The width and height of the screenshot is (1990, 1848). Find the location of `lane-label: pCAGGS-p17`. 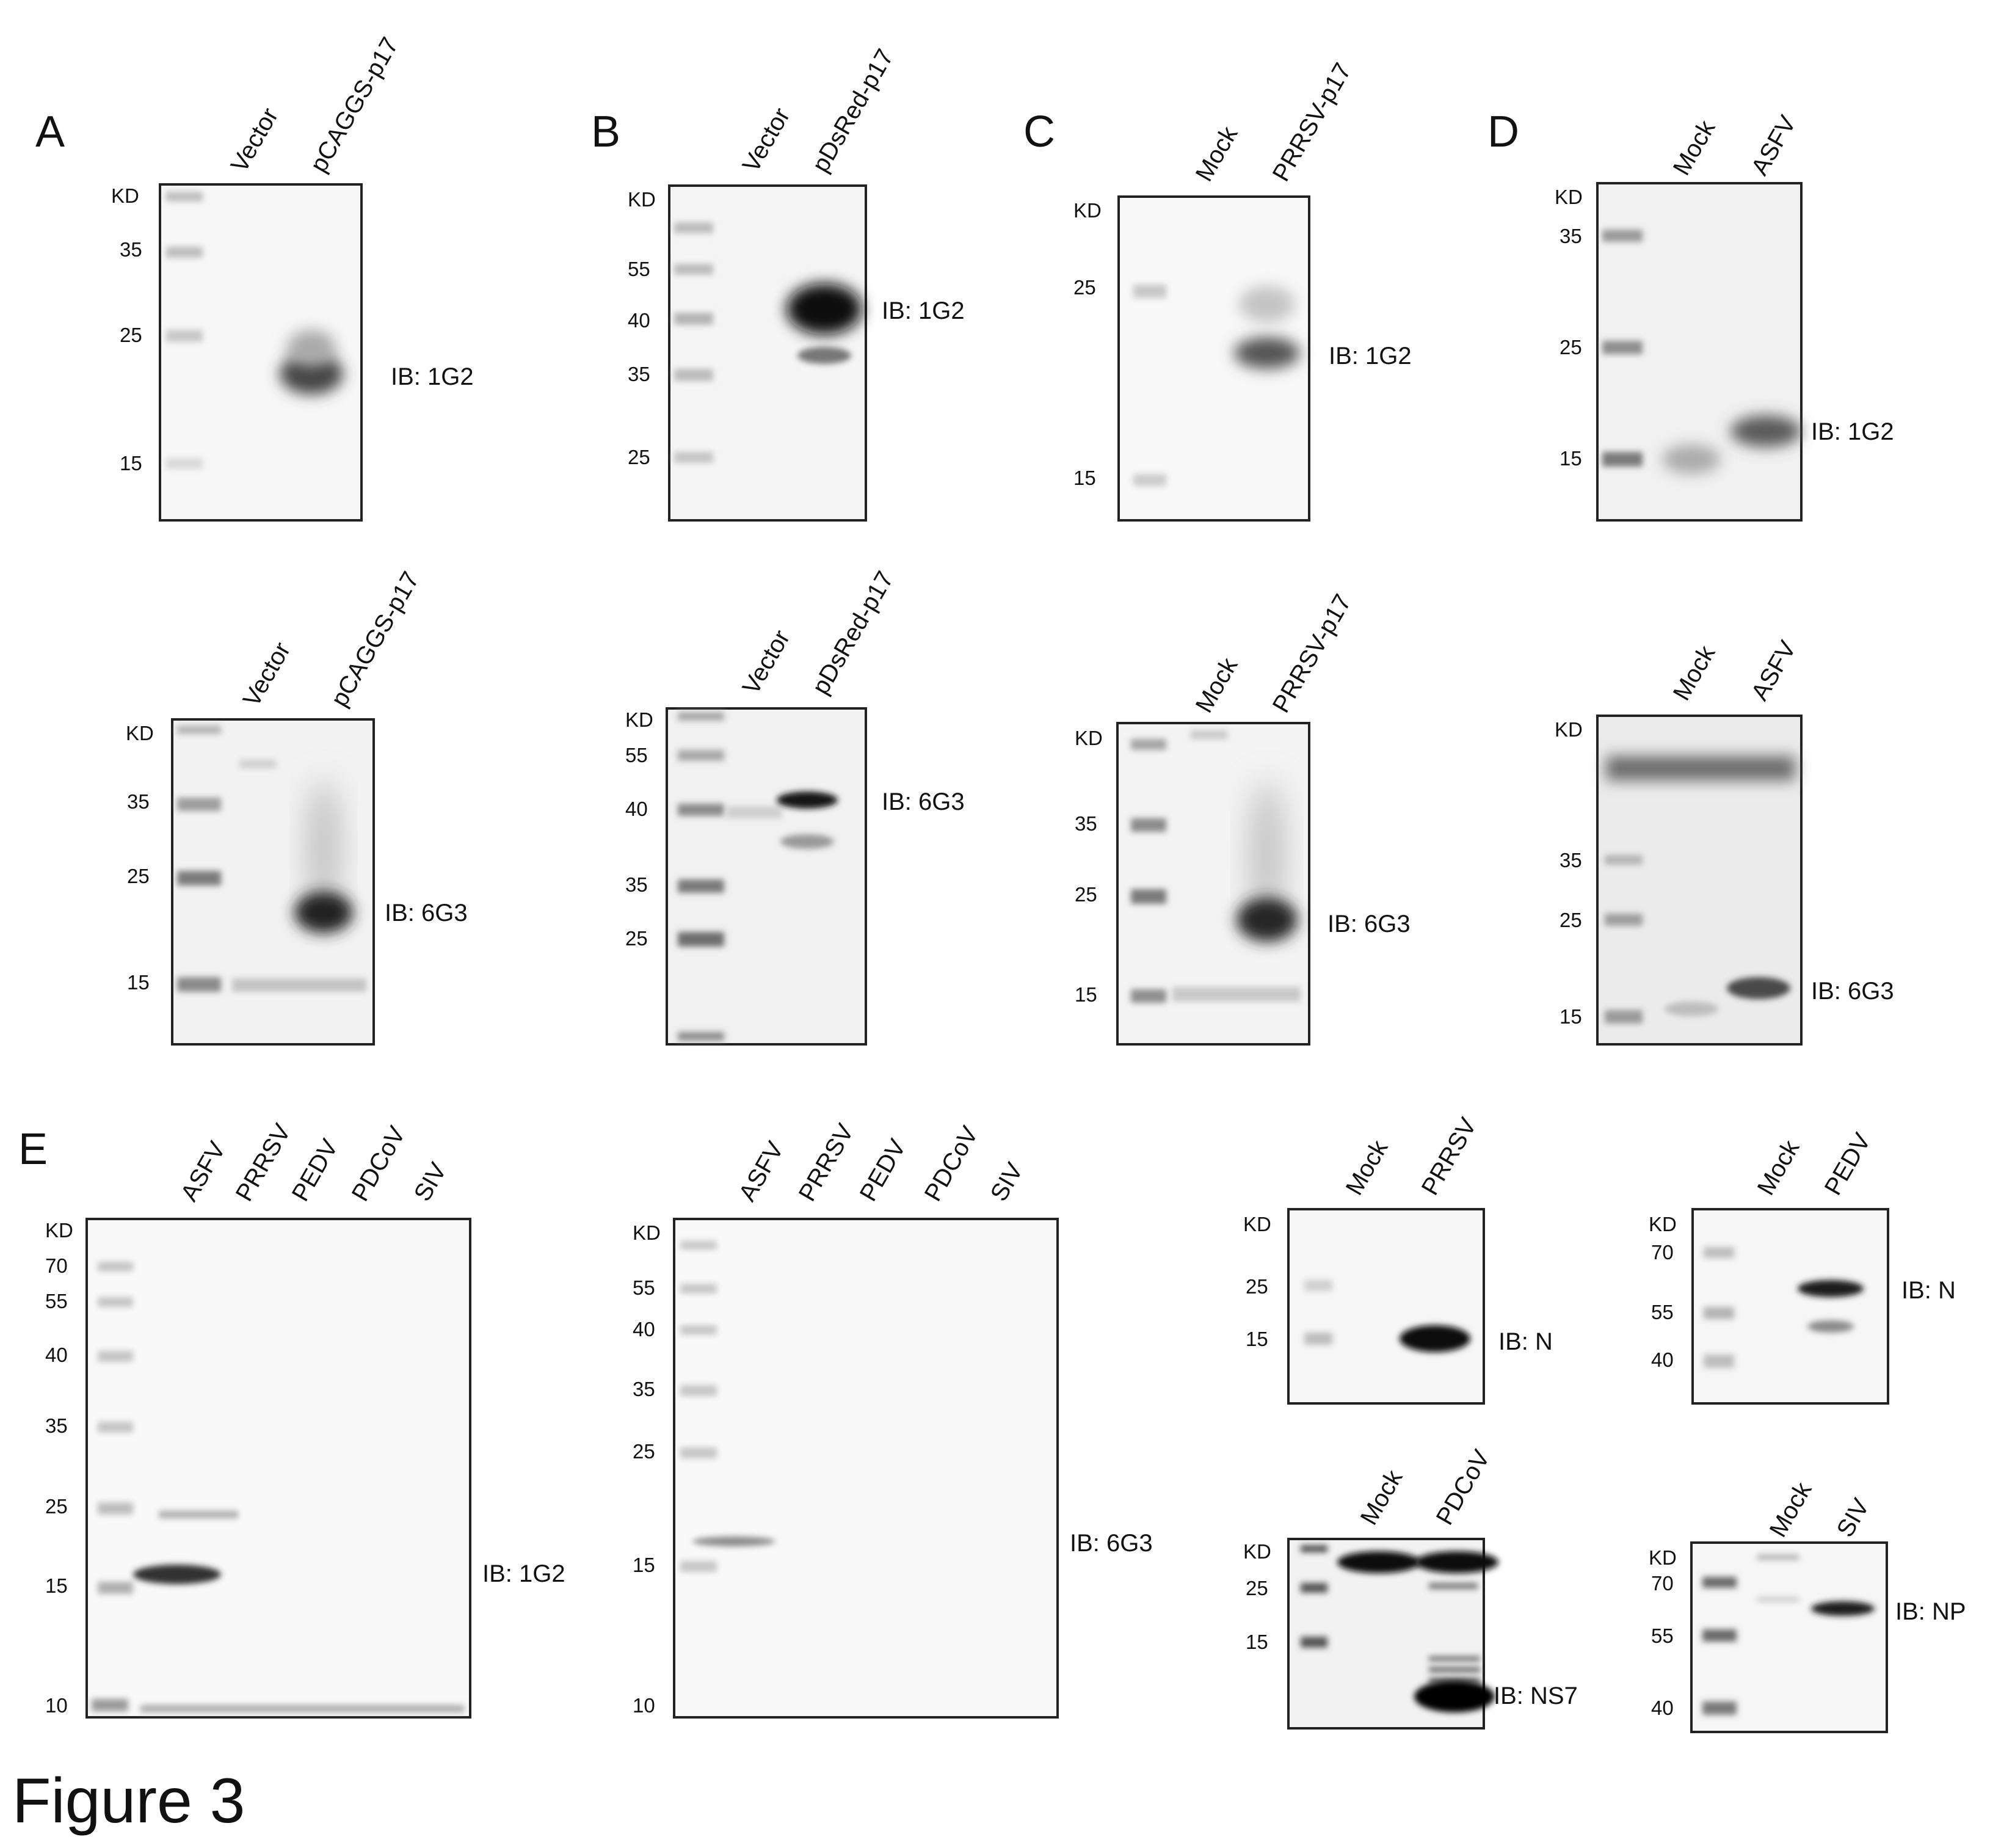

lane-label: pCAGGS-p17 is located at coordinates (375, 639).